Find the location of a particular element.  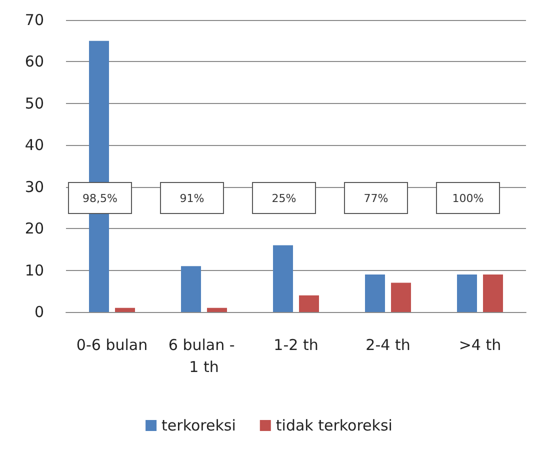

note-box: 25% is located at coordinates (284, 198).